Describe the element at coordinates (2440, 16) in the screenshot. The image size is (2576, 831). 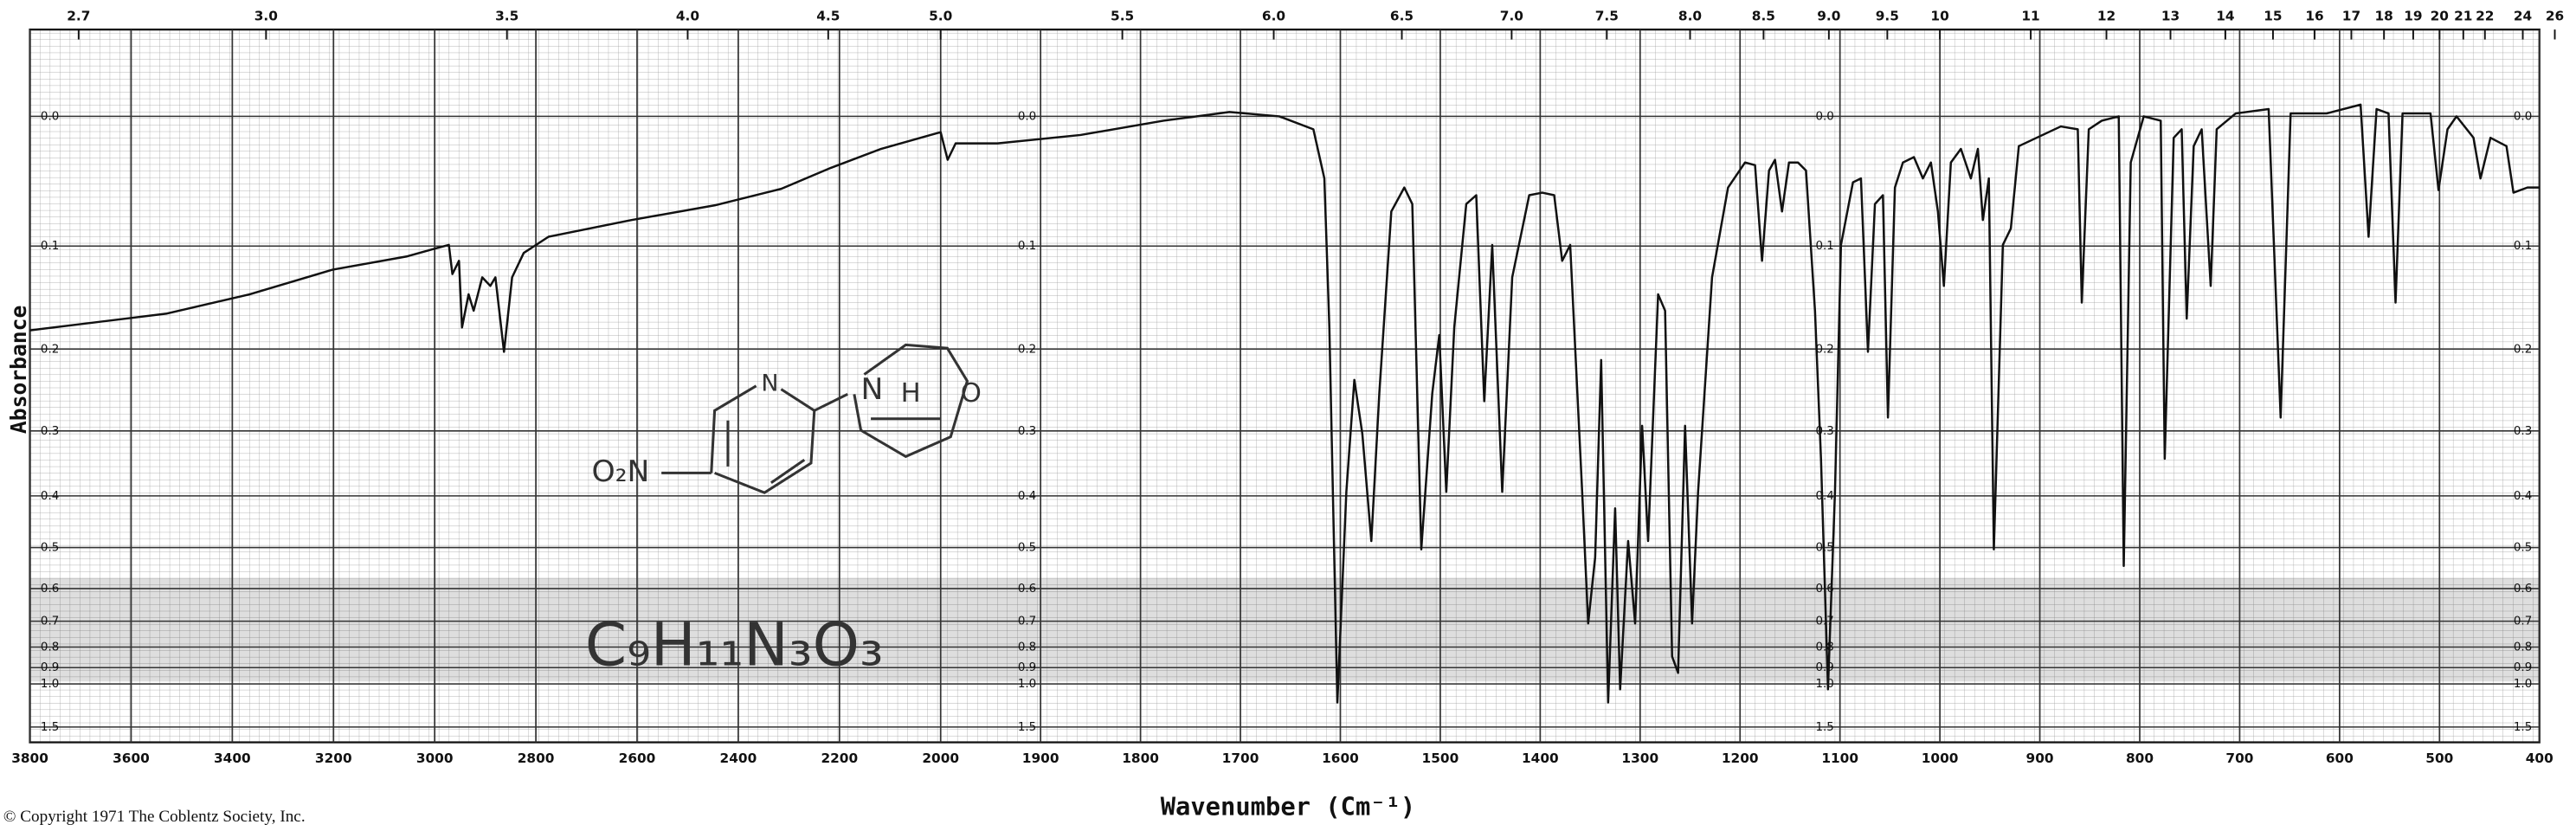
I see `x2-tick-label: 20` at that location.